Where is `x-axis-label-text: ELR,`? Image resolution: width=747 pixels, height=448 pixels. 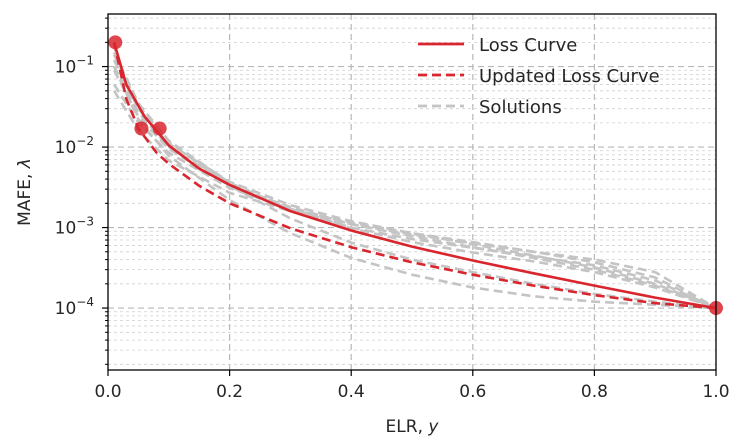 x-axis-label-text: ELR, is located at coordinates (407, 427).